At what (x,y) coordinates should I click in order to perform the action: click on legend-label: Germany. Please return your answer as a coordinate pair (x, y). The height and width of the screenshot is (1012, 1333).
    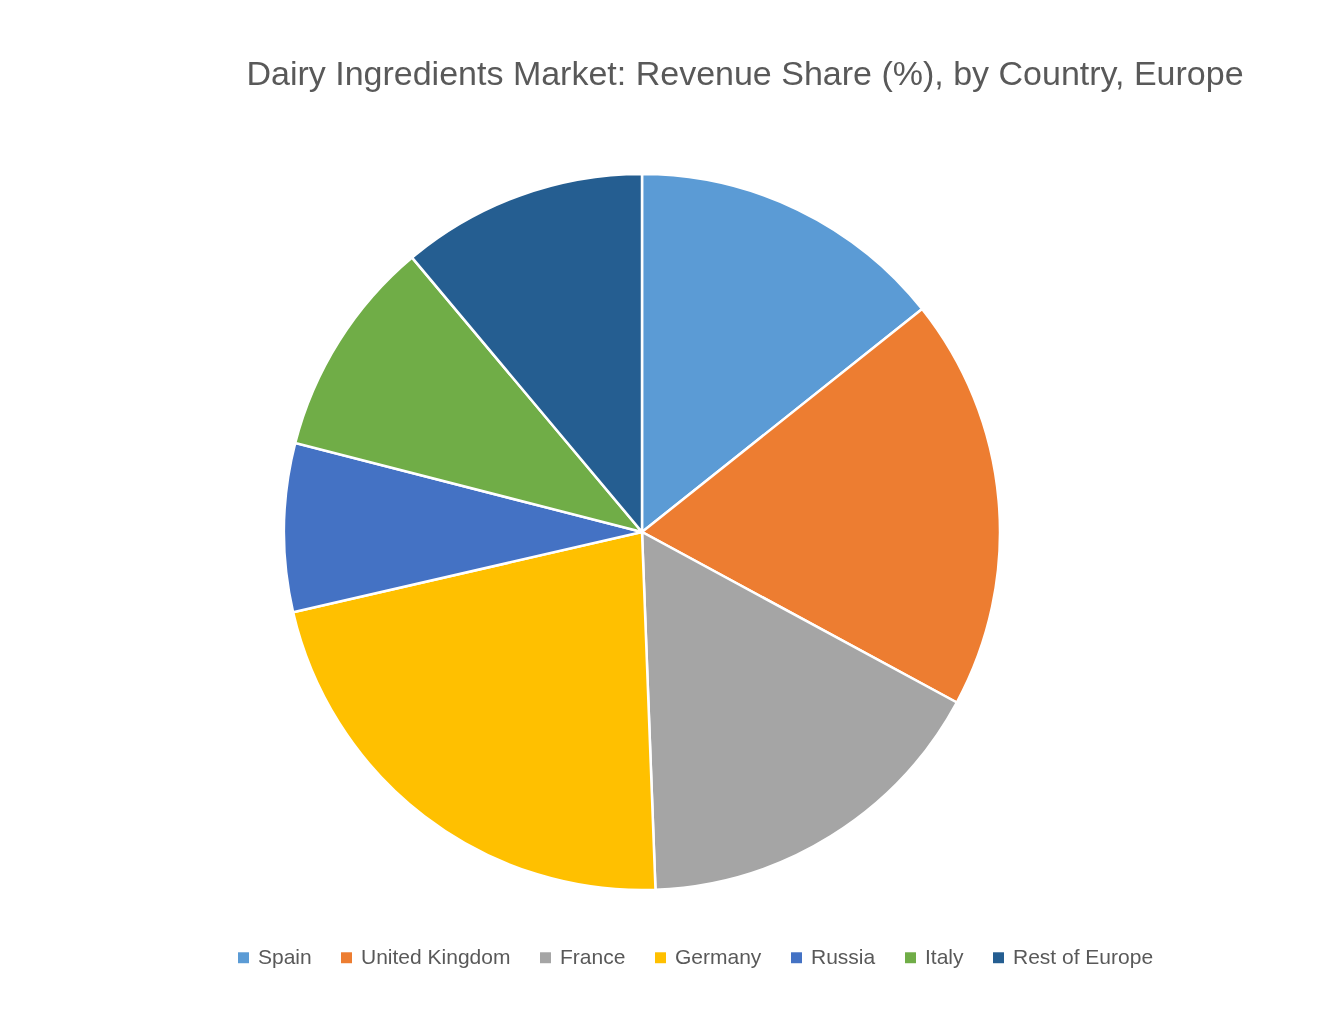
    Looking at the image, I should click on (718, 956).